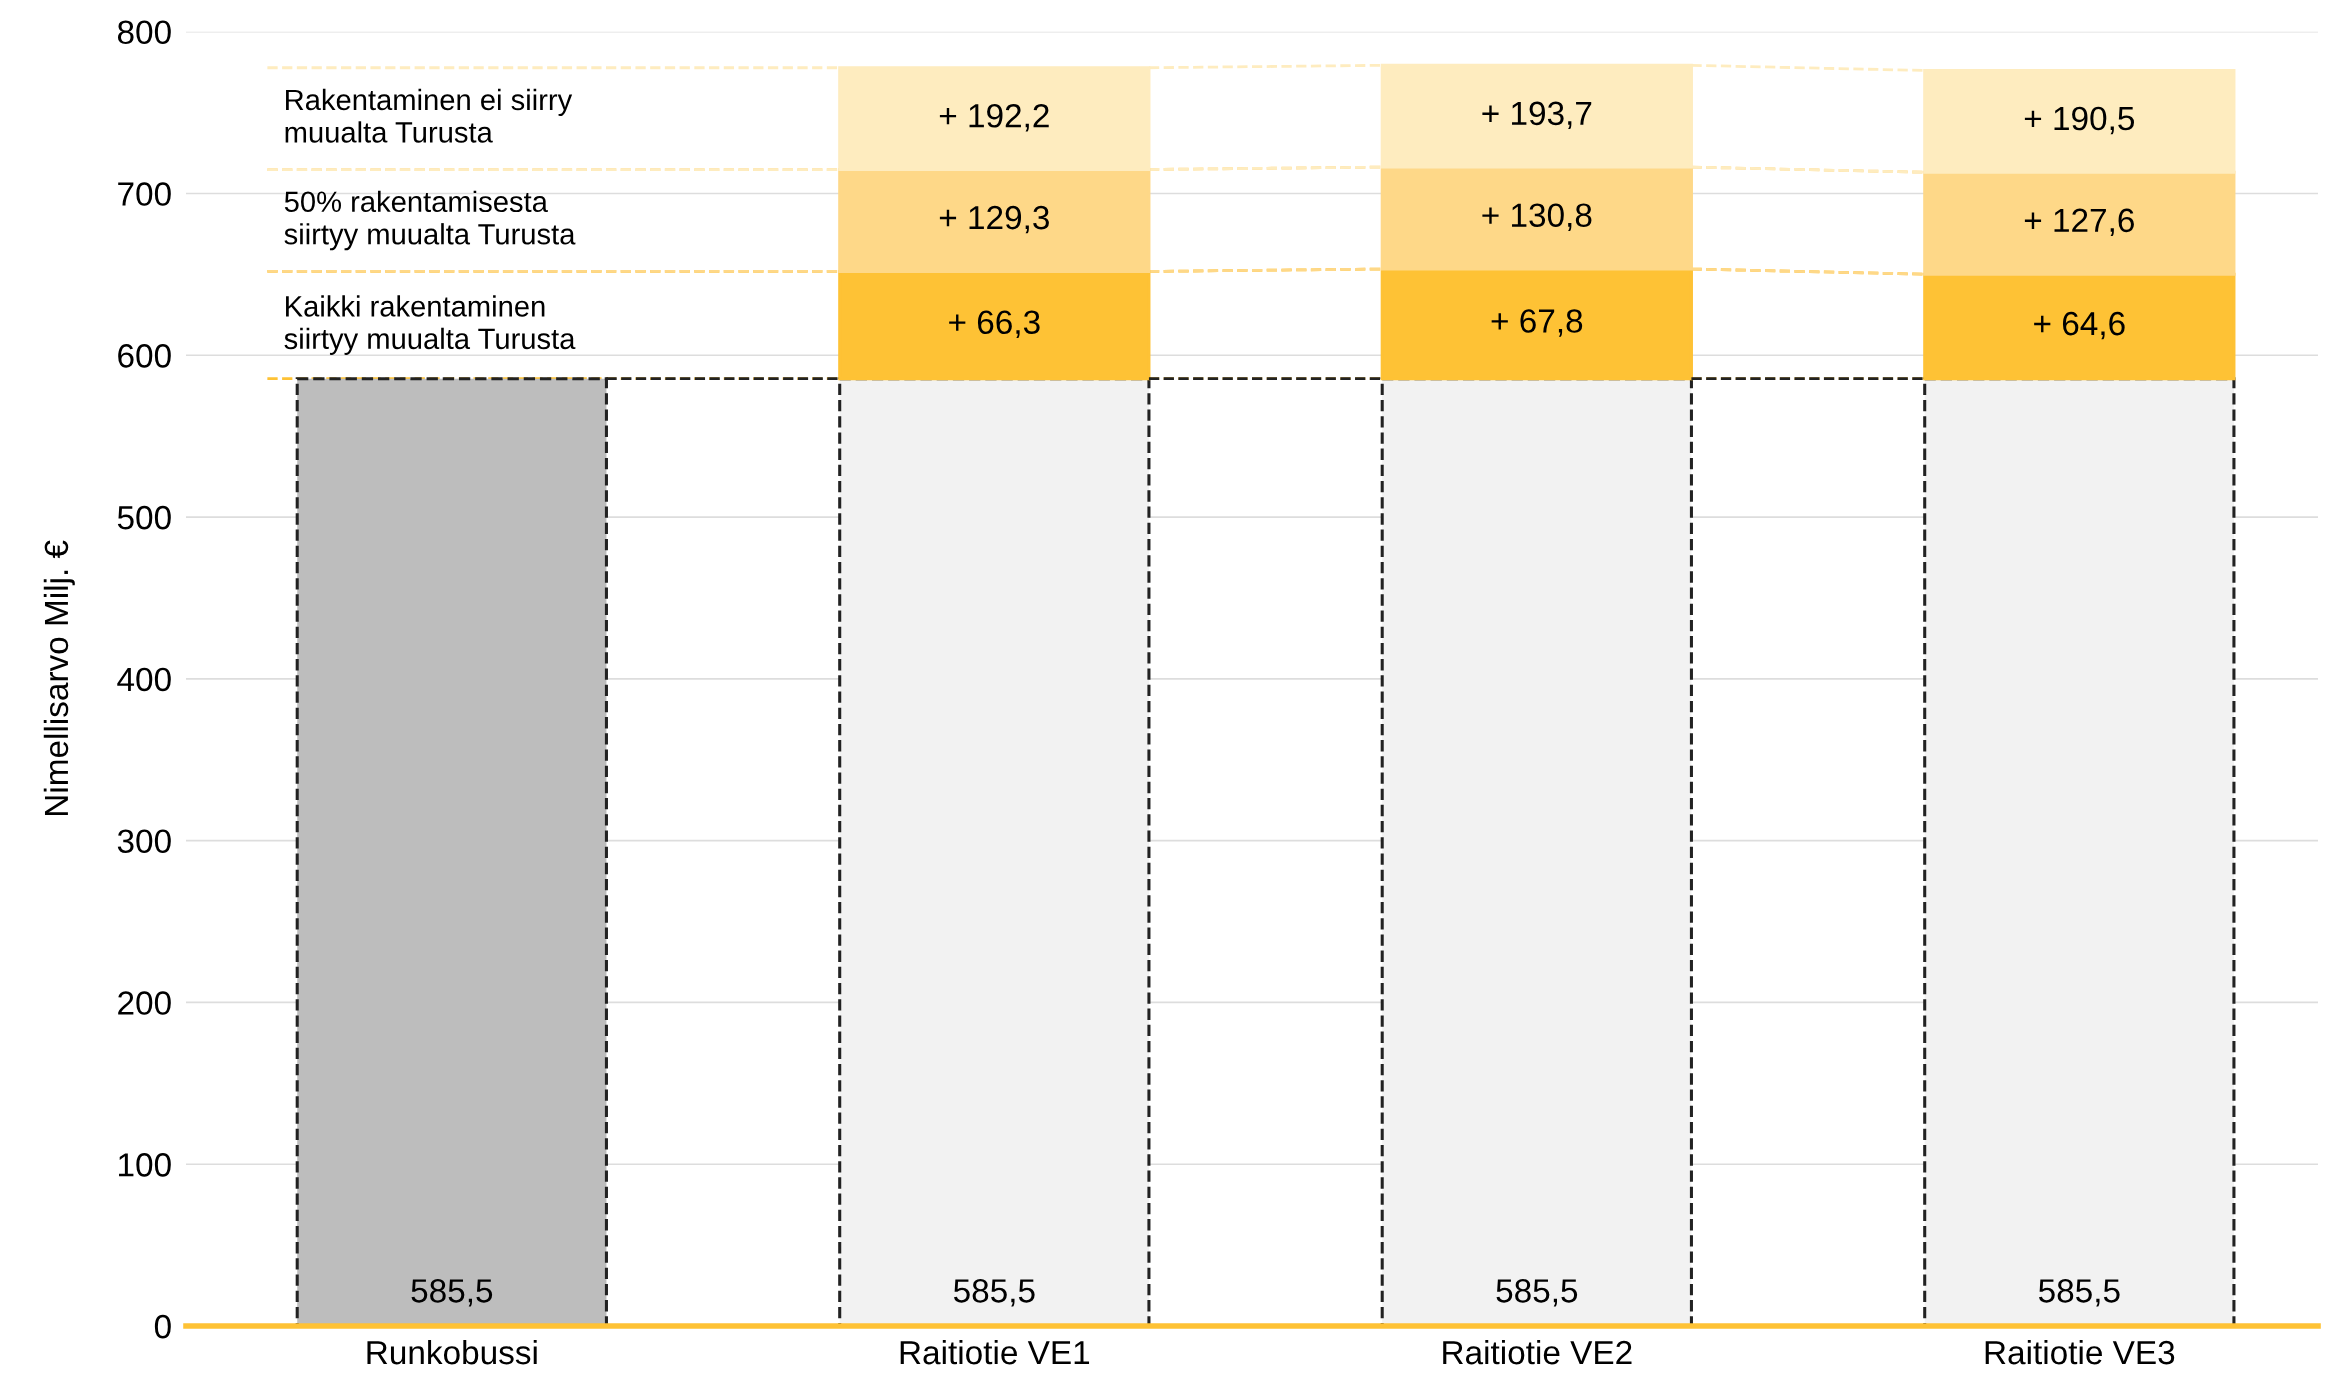 The height and width of the screenshot is (1377, 2325). Describe the element at coordinates (144, 517) in the screenshot. I see `y-tick-label: 500` at that location.